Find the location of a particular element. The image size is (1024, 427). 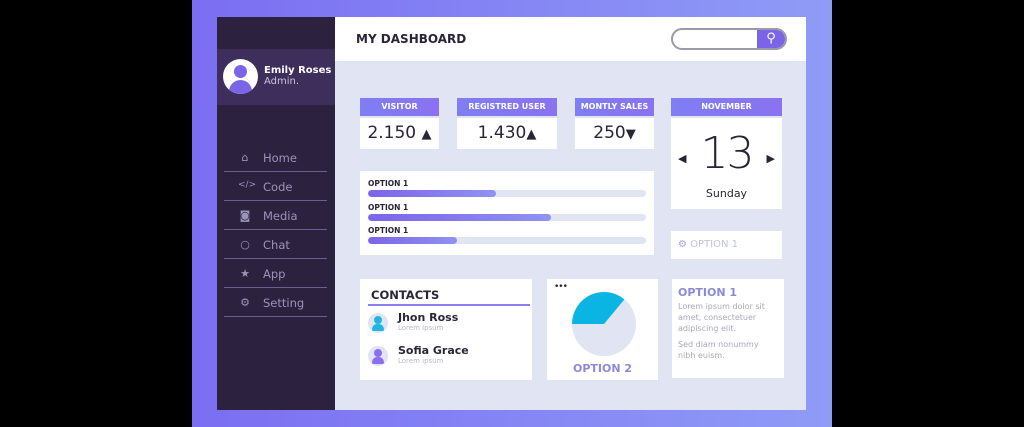

calendar-weekday: Sunday is located at coordinates (726, 193).